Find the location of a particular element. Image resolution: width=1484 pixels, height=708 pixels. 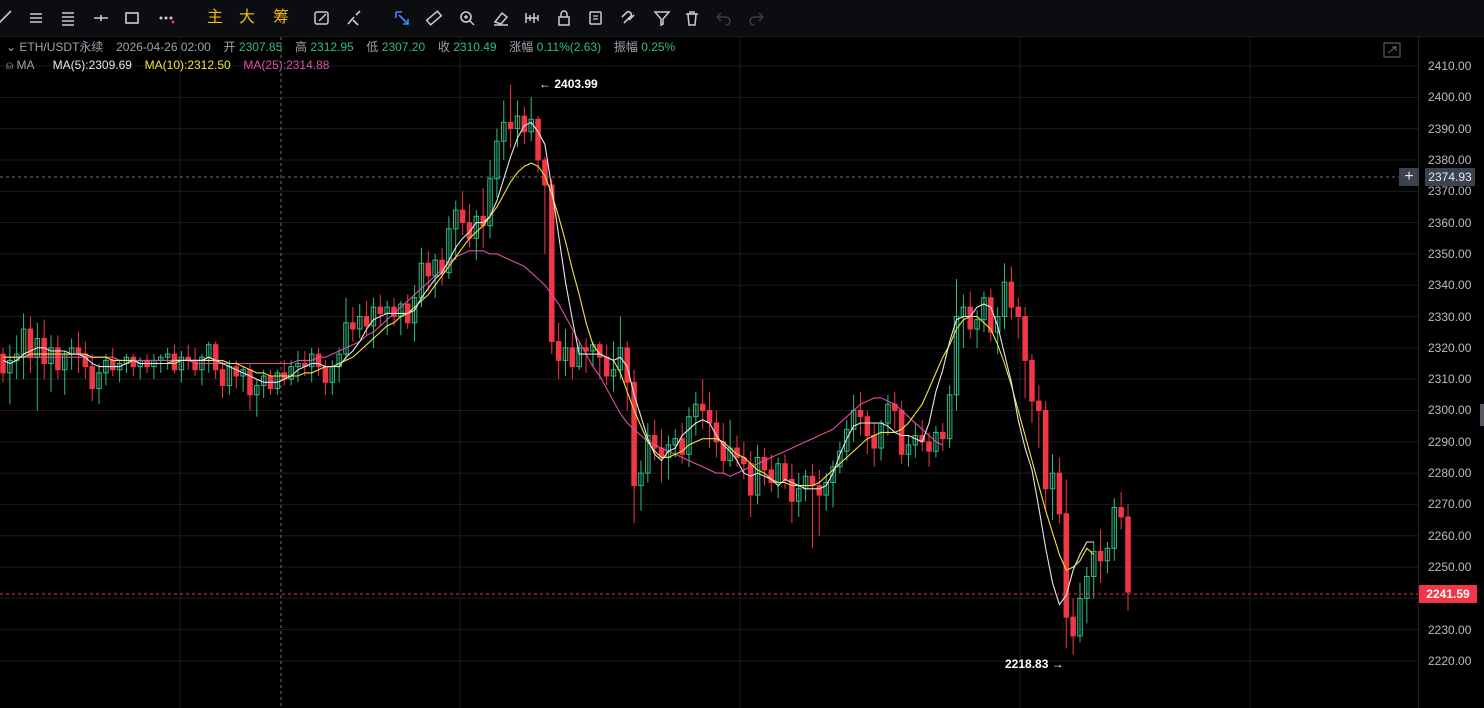

amplitude-value: 0.25% is located at coordinates (658, 47).